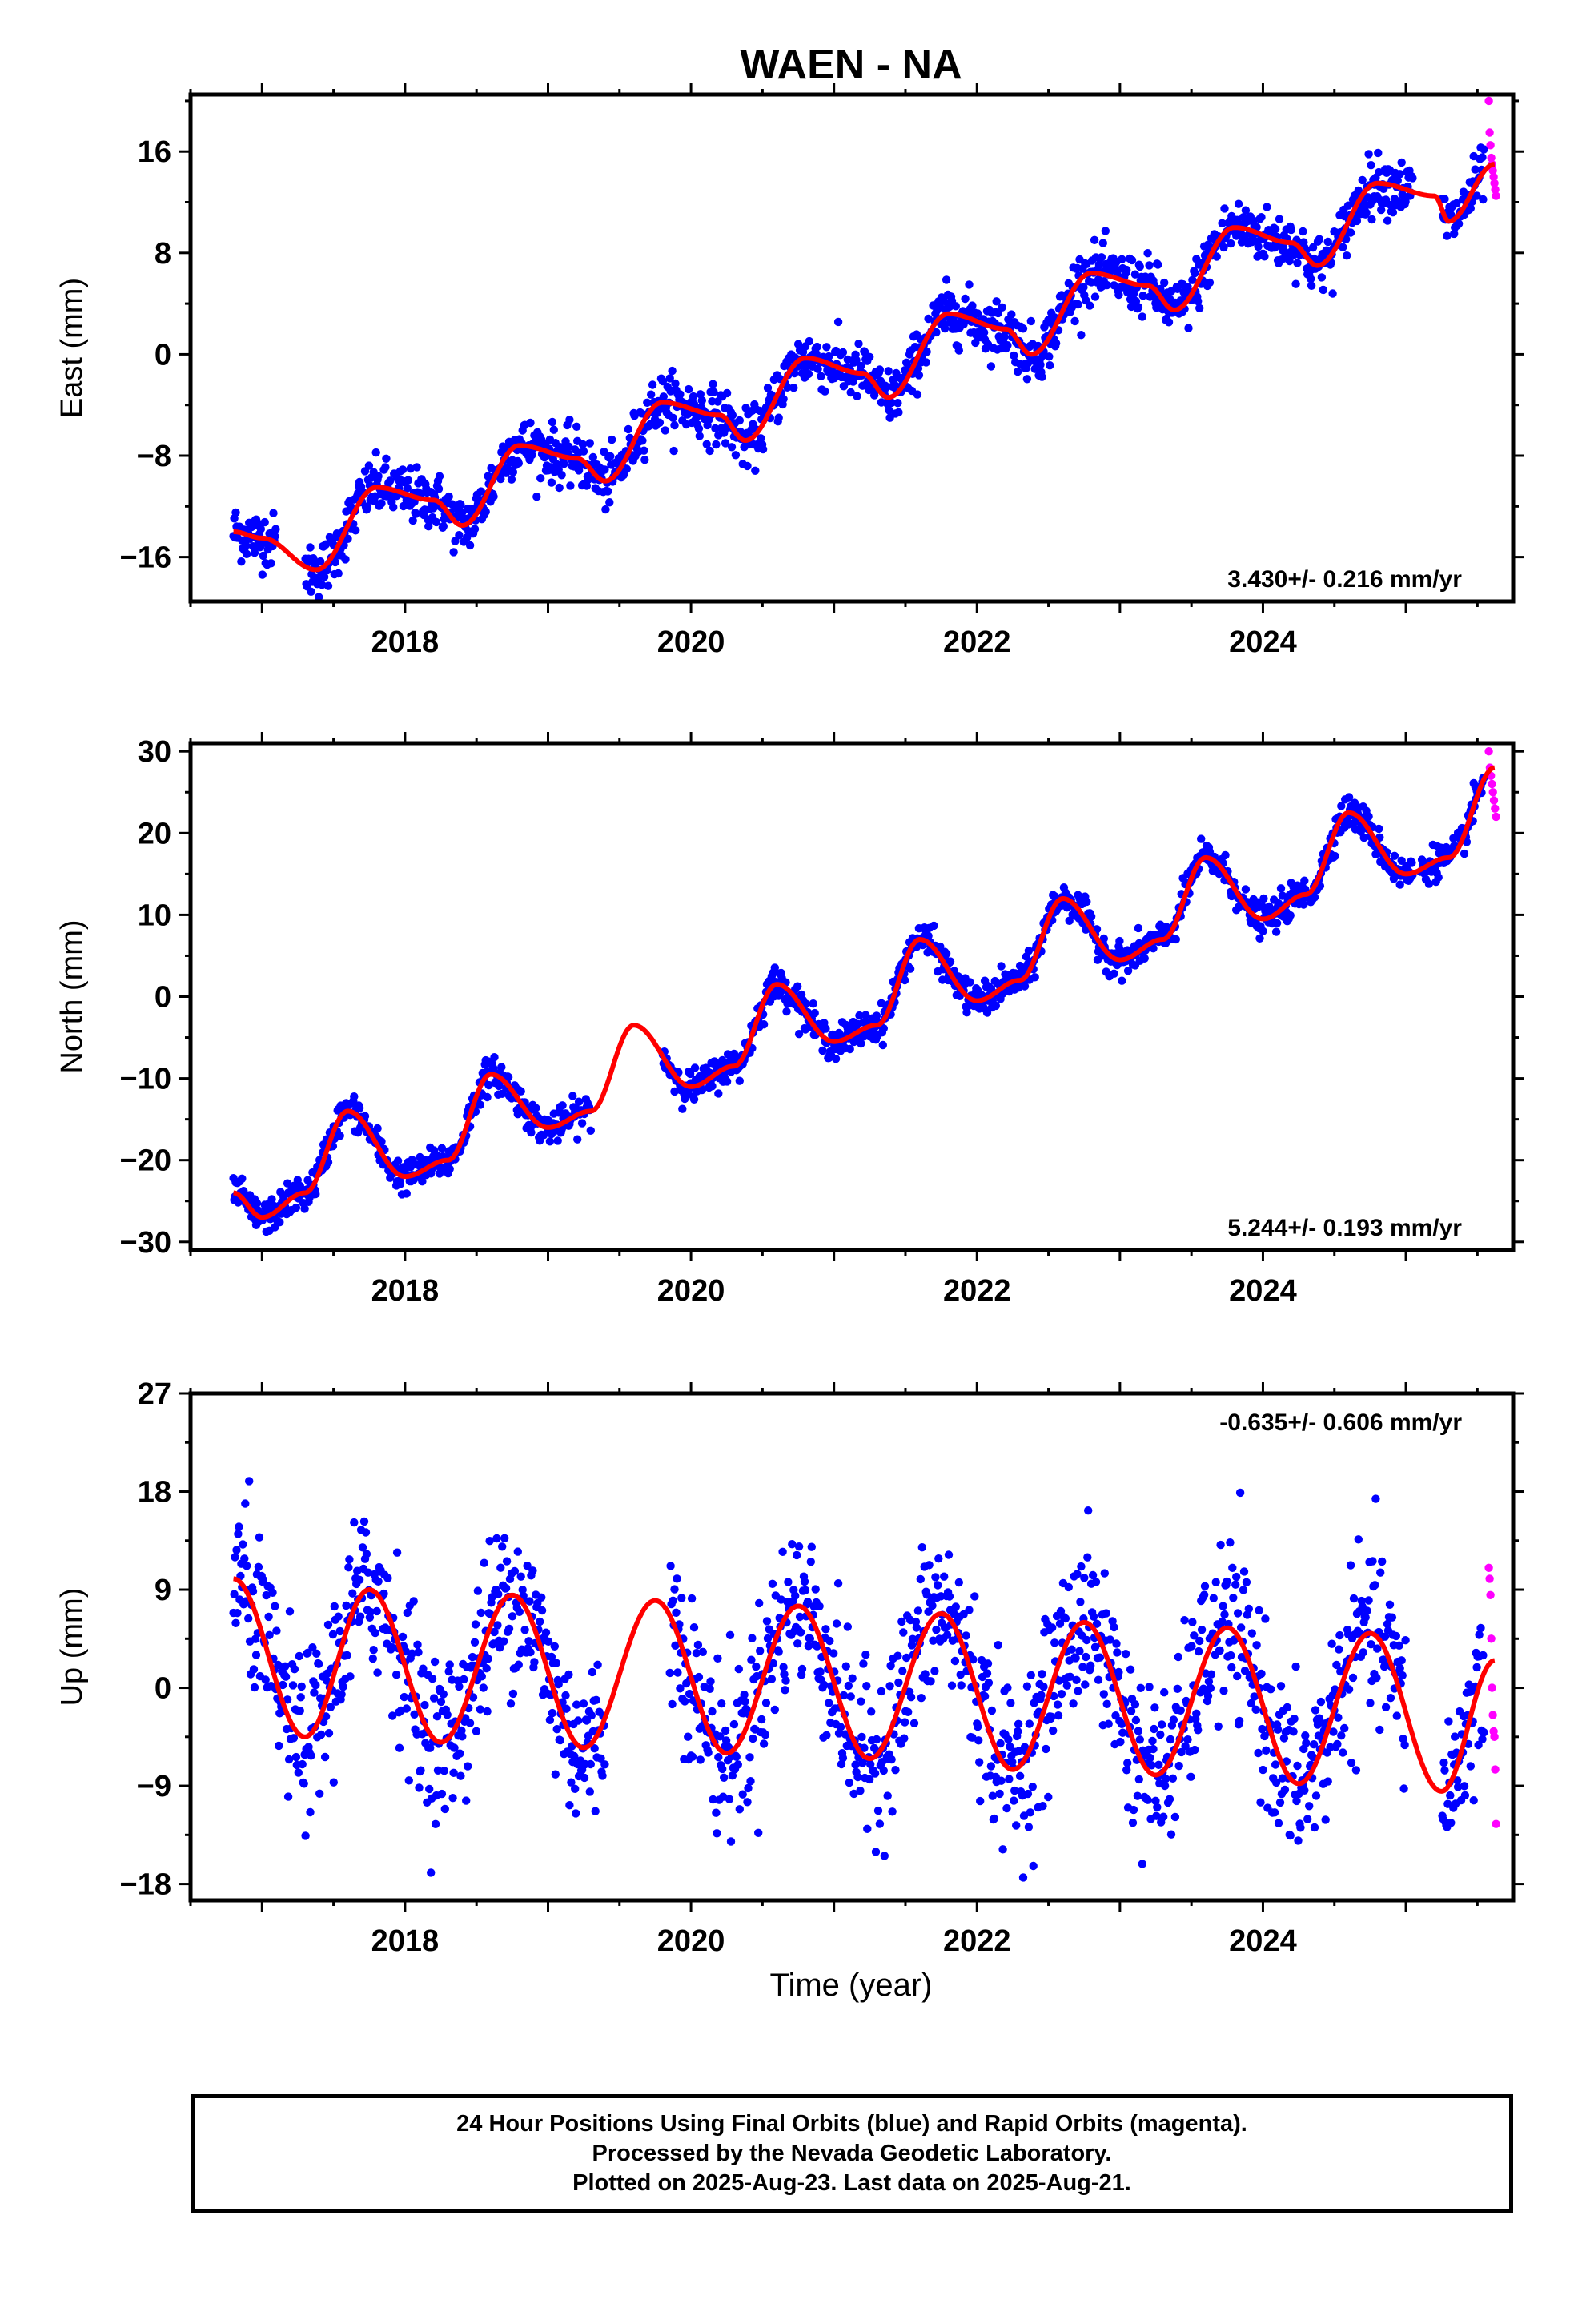 The height and width of the screenshot is (2324, 1582). What do you see at coordinates (154, 457) in the screenshot?
I see `y-tick-label: −8` at bounding box center [154, 457].